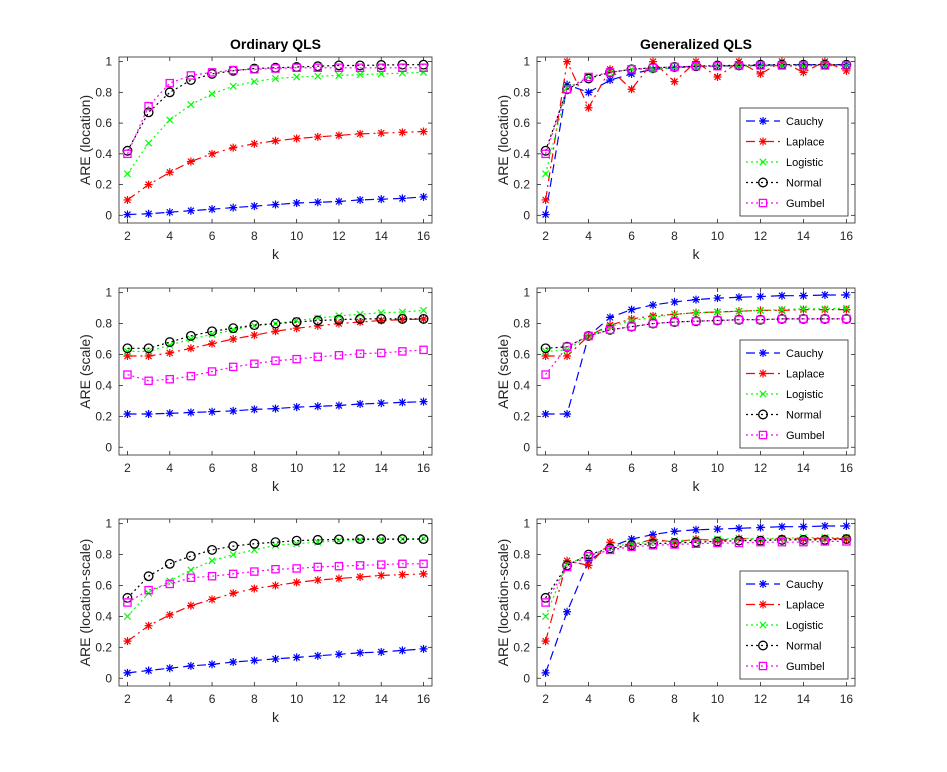 The height and width of the screenshot is (772, 947). Describe the element at coordinates (212, 236) in the screenshot. I see `x-tick-label: 6` at that location.